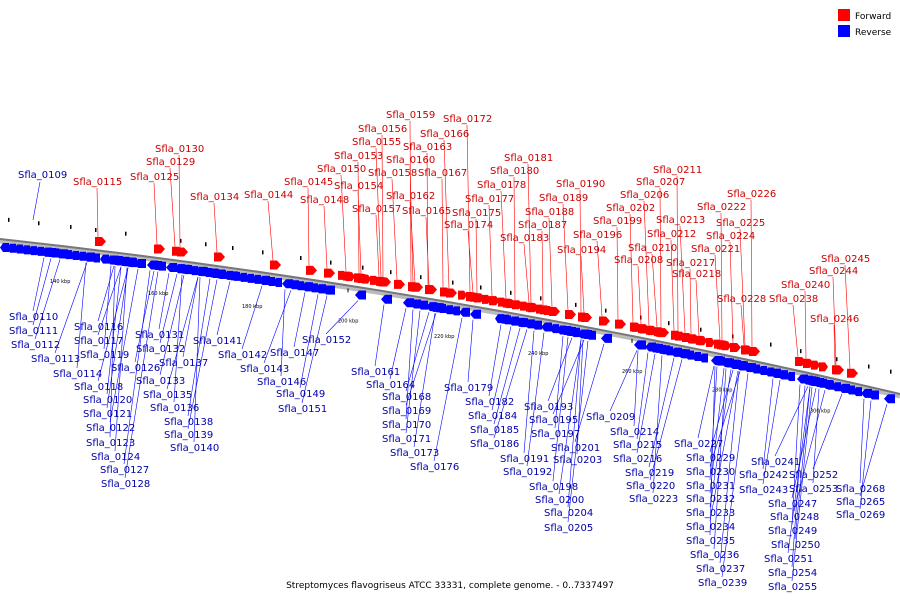 Image resolution: width=900 pixels, height=600 pixels. Describe the element at coordinates (650, 486) in the screenshot. I see `reverse-gene-label: Sfla_0220` at that location.